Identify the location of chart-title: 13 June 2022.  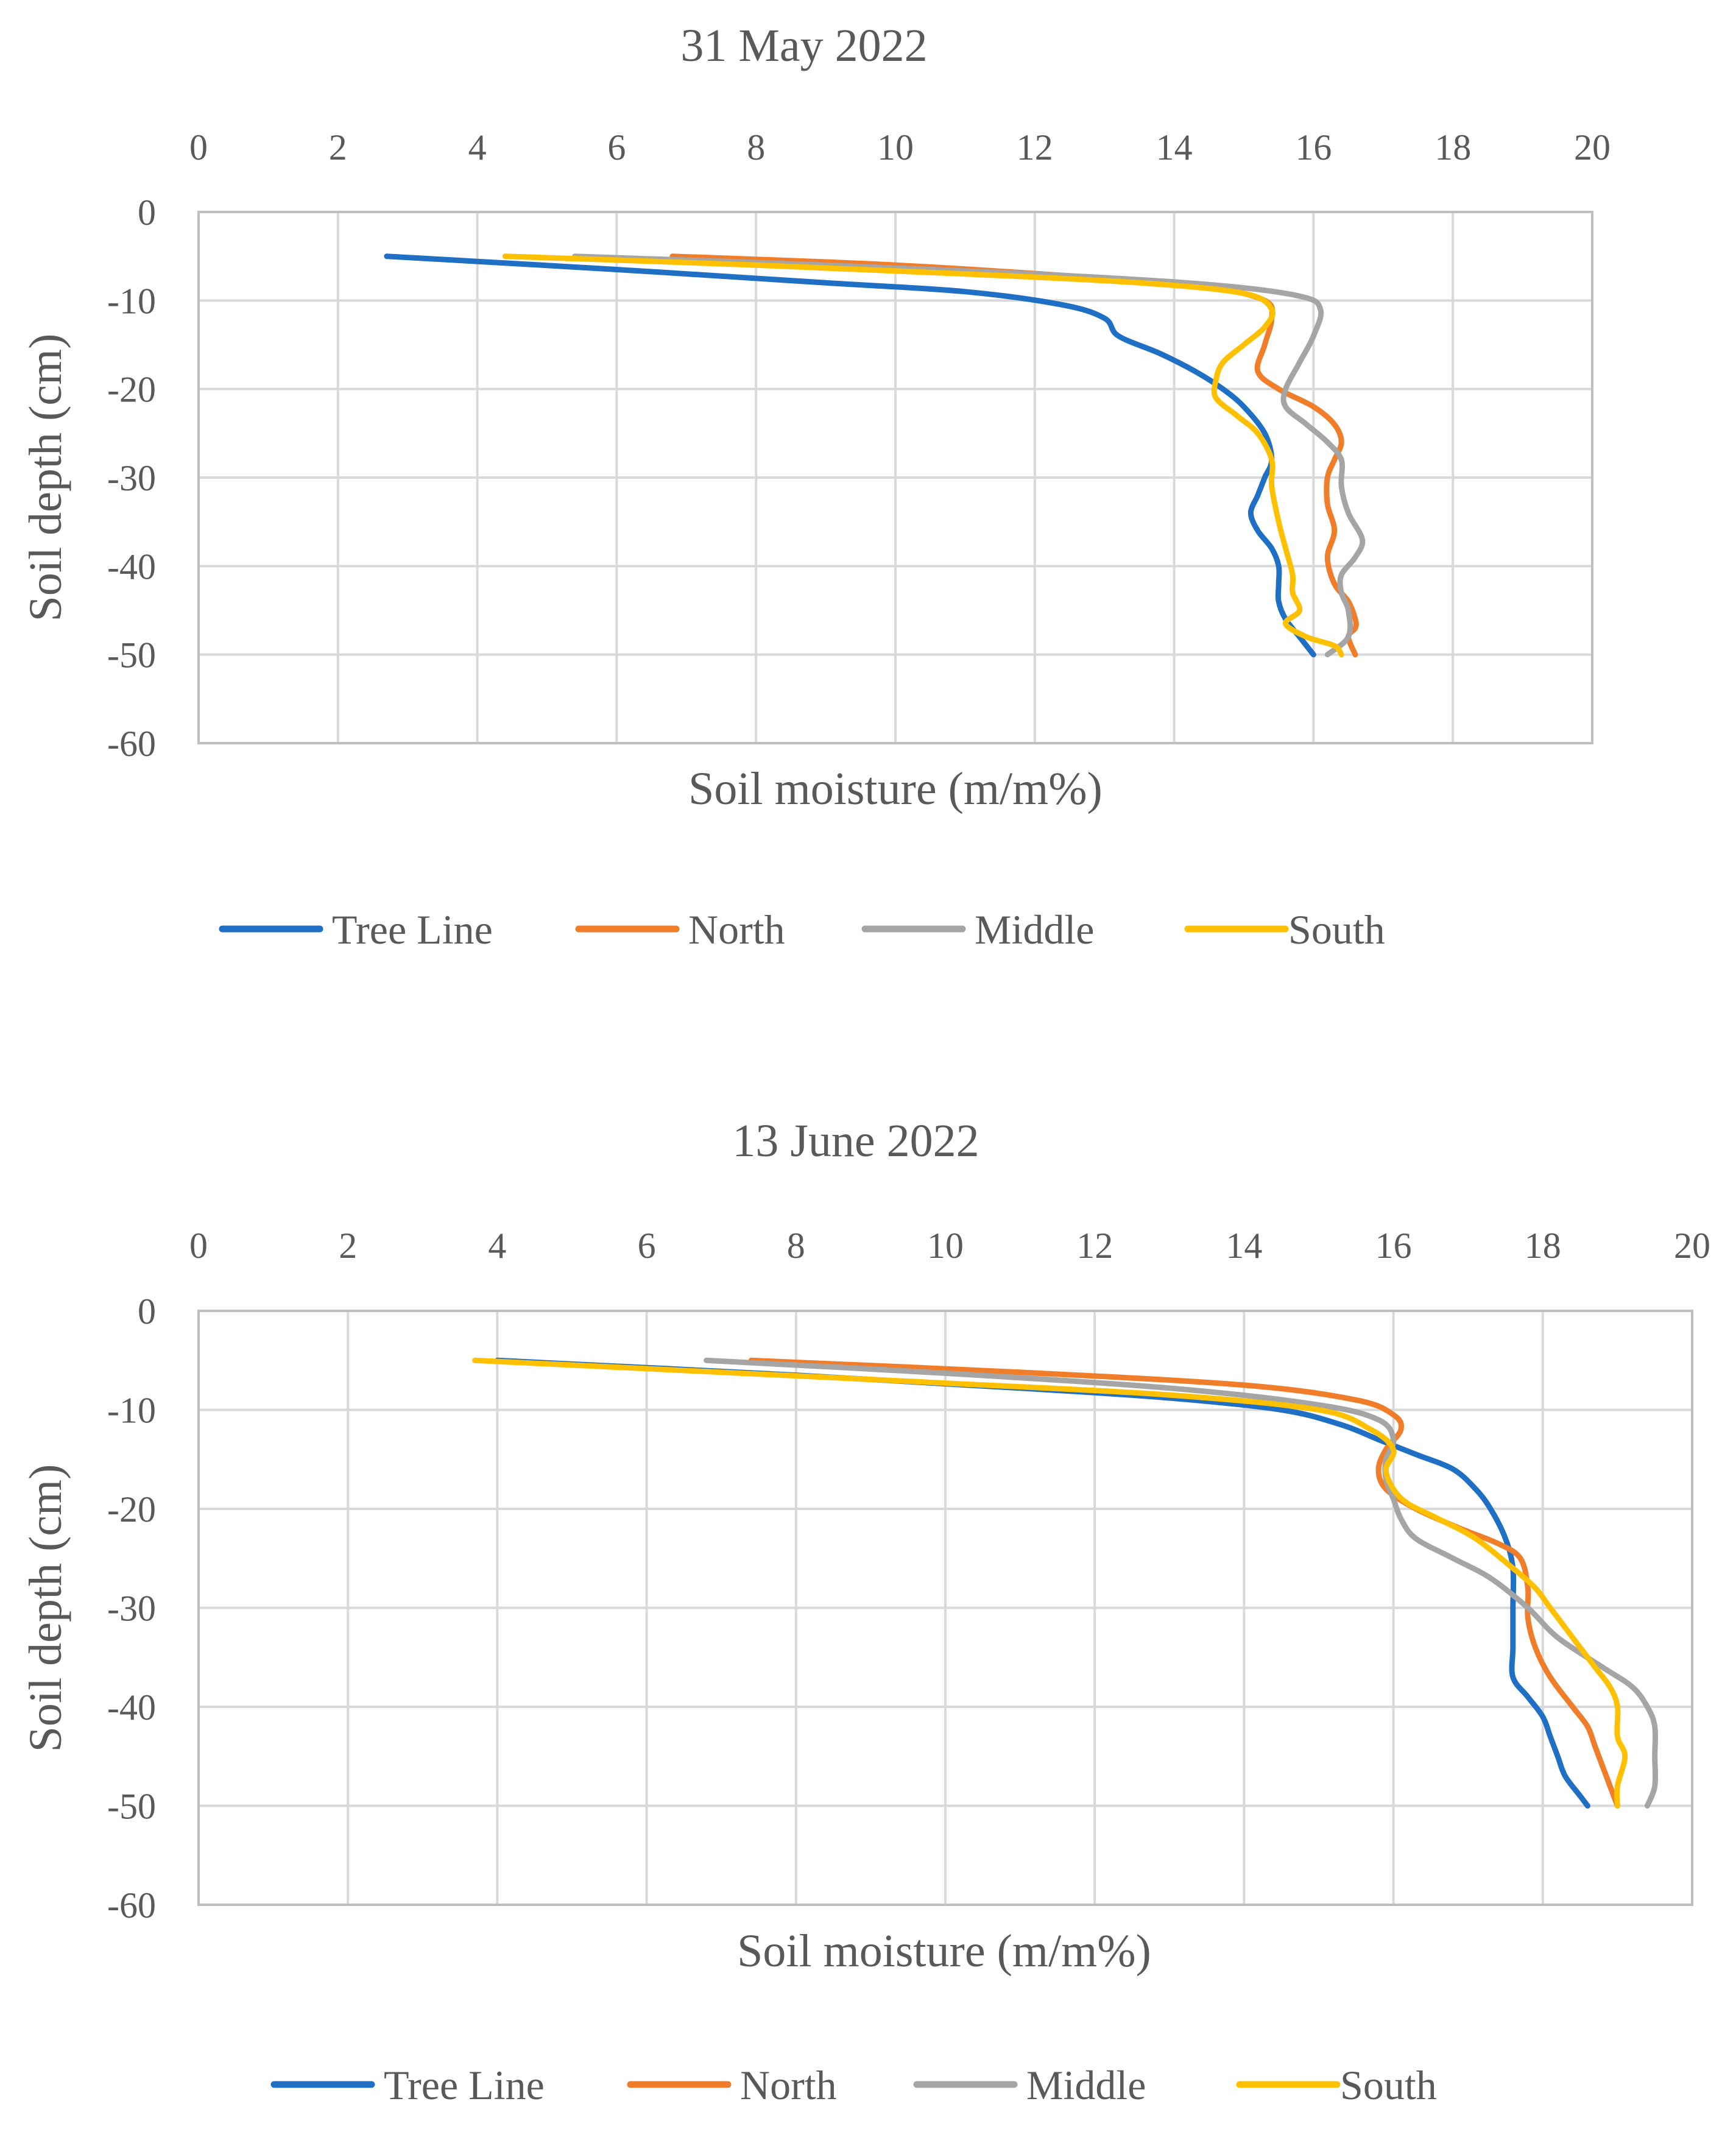
(855, 1141).